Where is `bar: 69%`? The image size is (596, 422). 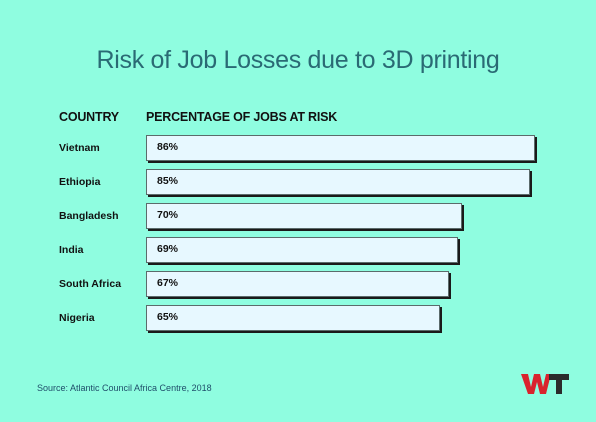 bar: 69% is located at coordinates (302, 250).